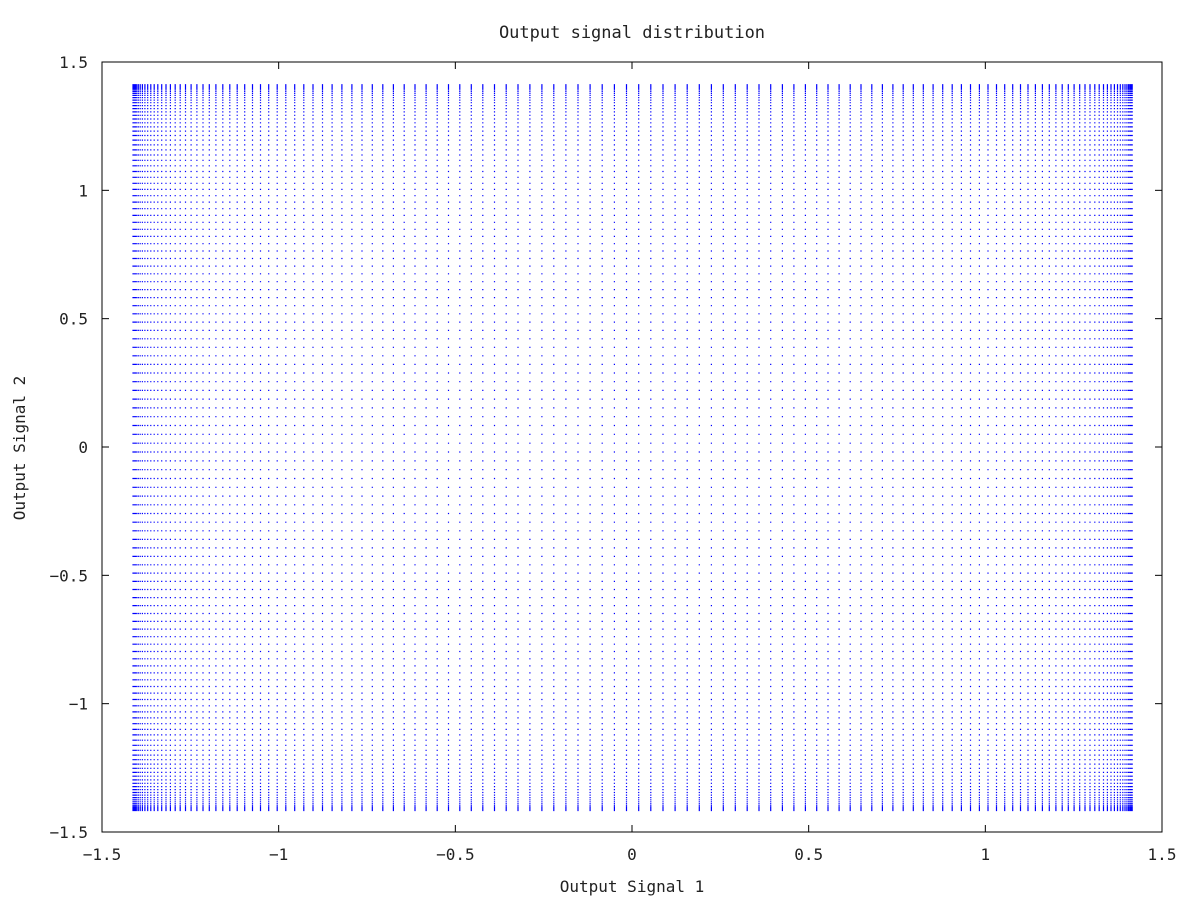 The height and width of the screenshot is (900, 1200). What do you see at coordinates (986, 854) in the screenshot?
I see `x-tick-label: 1` at bounding box center [986, 854].